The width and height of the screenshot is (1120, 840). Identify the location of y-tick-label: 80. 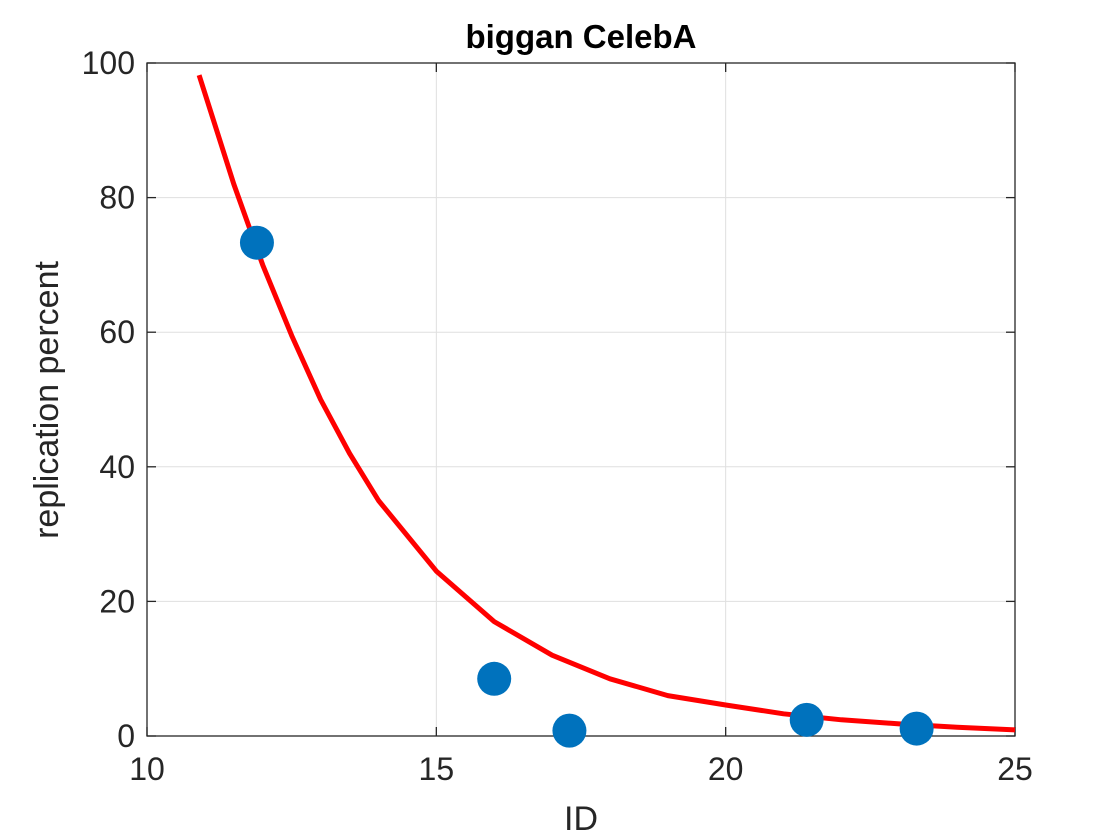
(117, 198).